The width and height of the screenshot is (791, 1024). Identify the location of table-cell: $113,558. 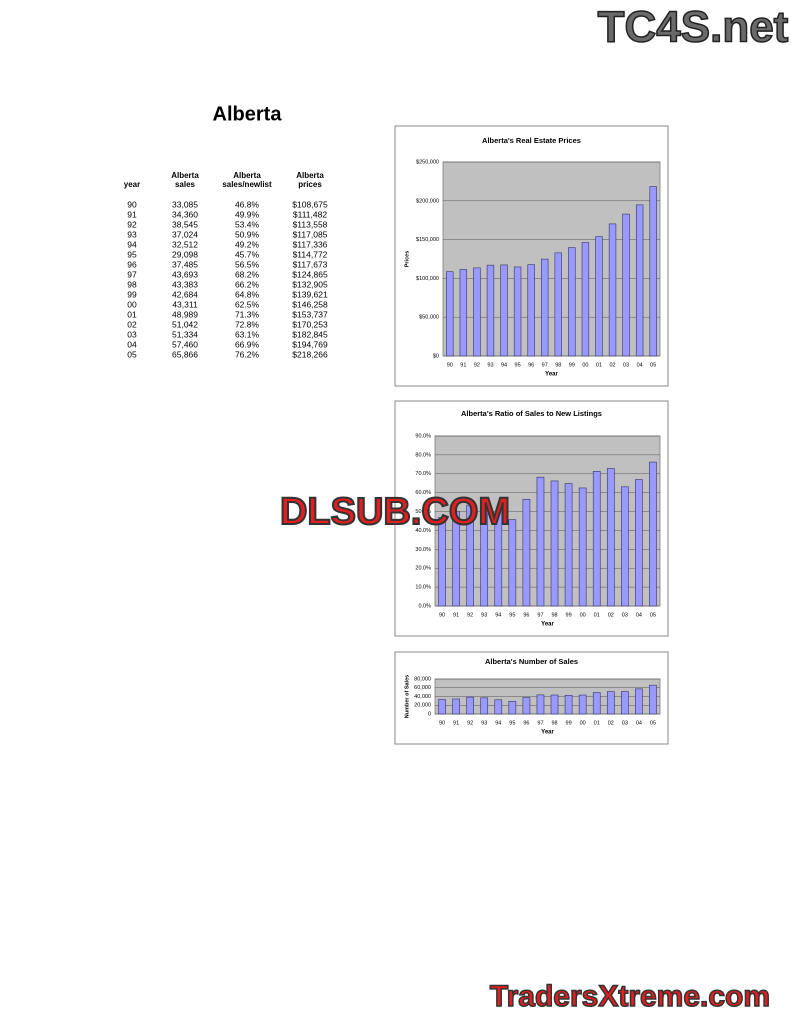
(310, 224).